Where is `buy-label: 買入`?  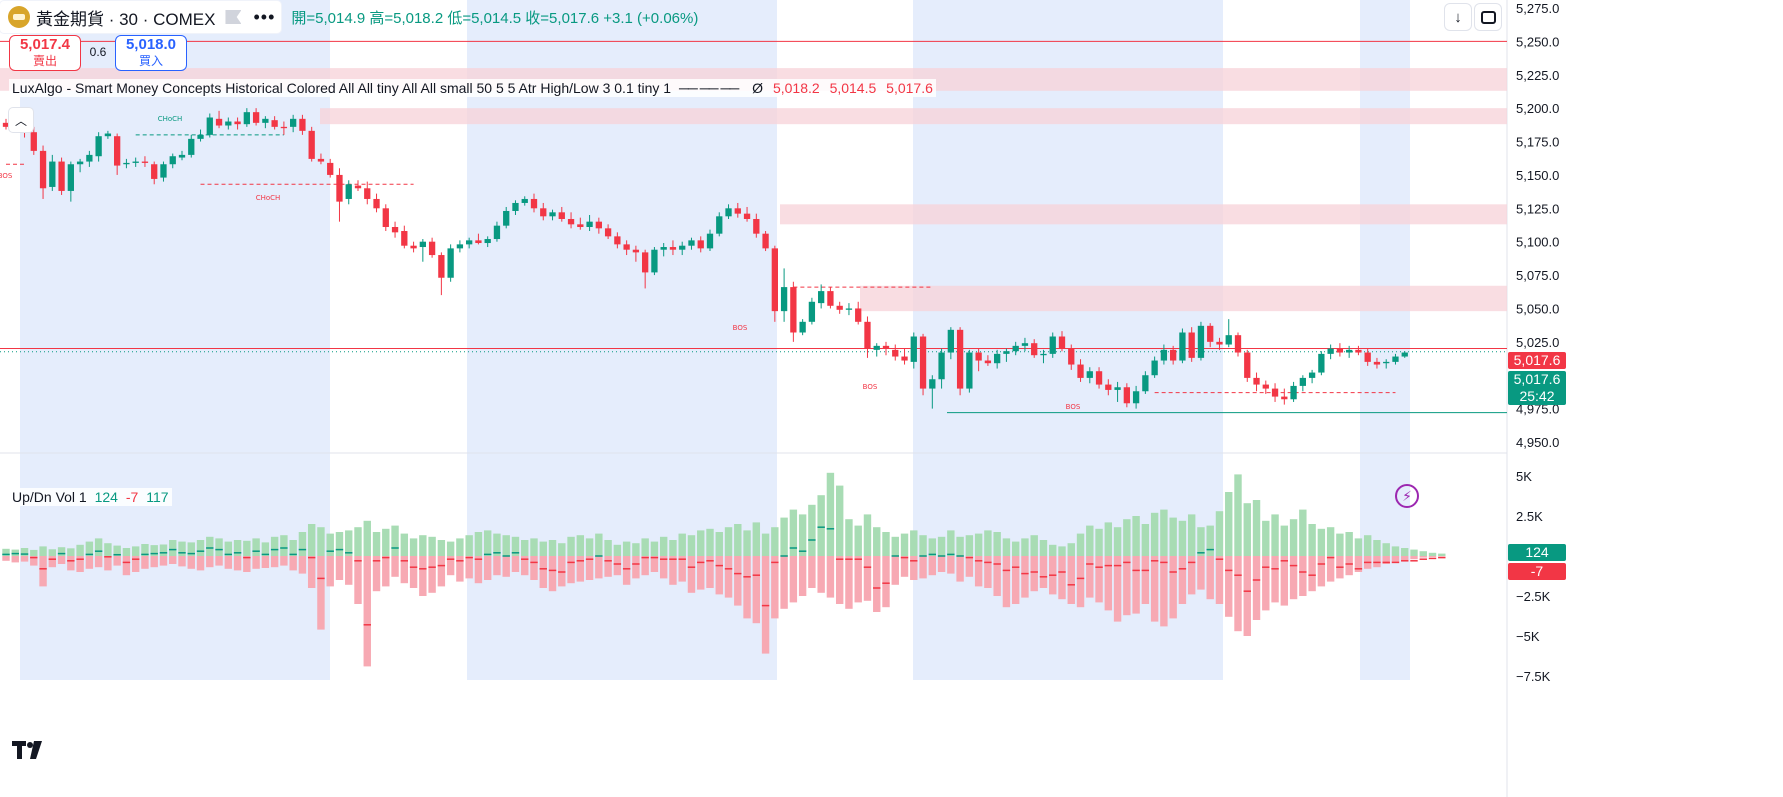 buy-label: 買入 is located at coordinates (150, 61).